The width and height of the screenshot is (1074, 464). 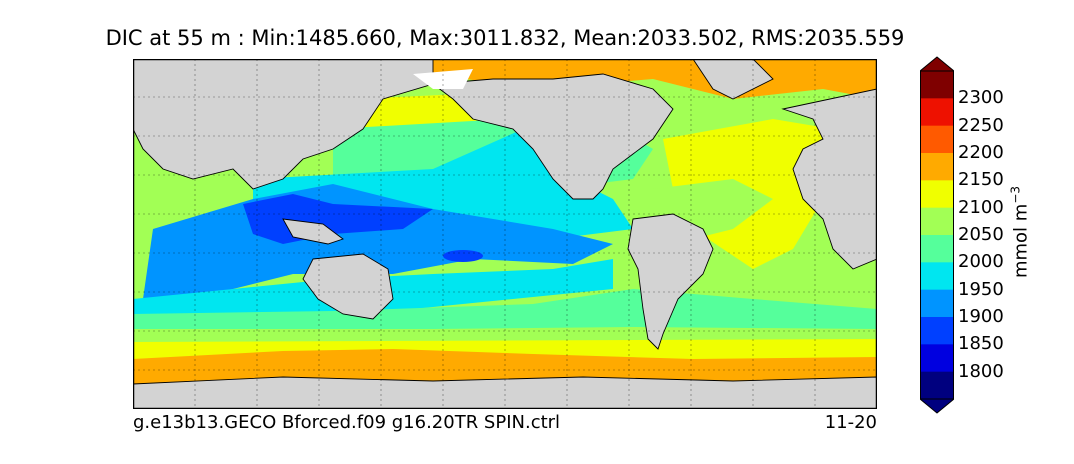 I want to click on colorbar, so click(x=937, y=235).